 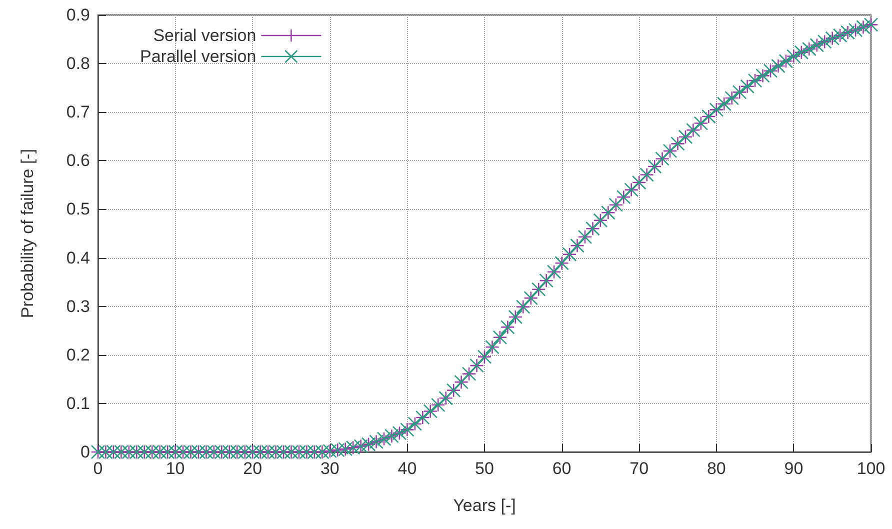 What do you see at coordinates (716, 468) in the screenshot?
I see `x-tick-label: 80` at bounding box center [716, 468].